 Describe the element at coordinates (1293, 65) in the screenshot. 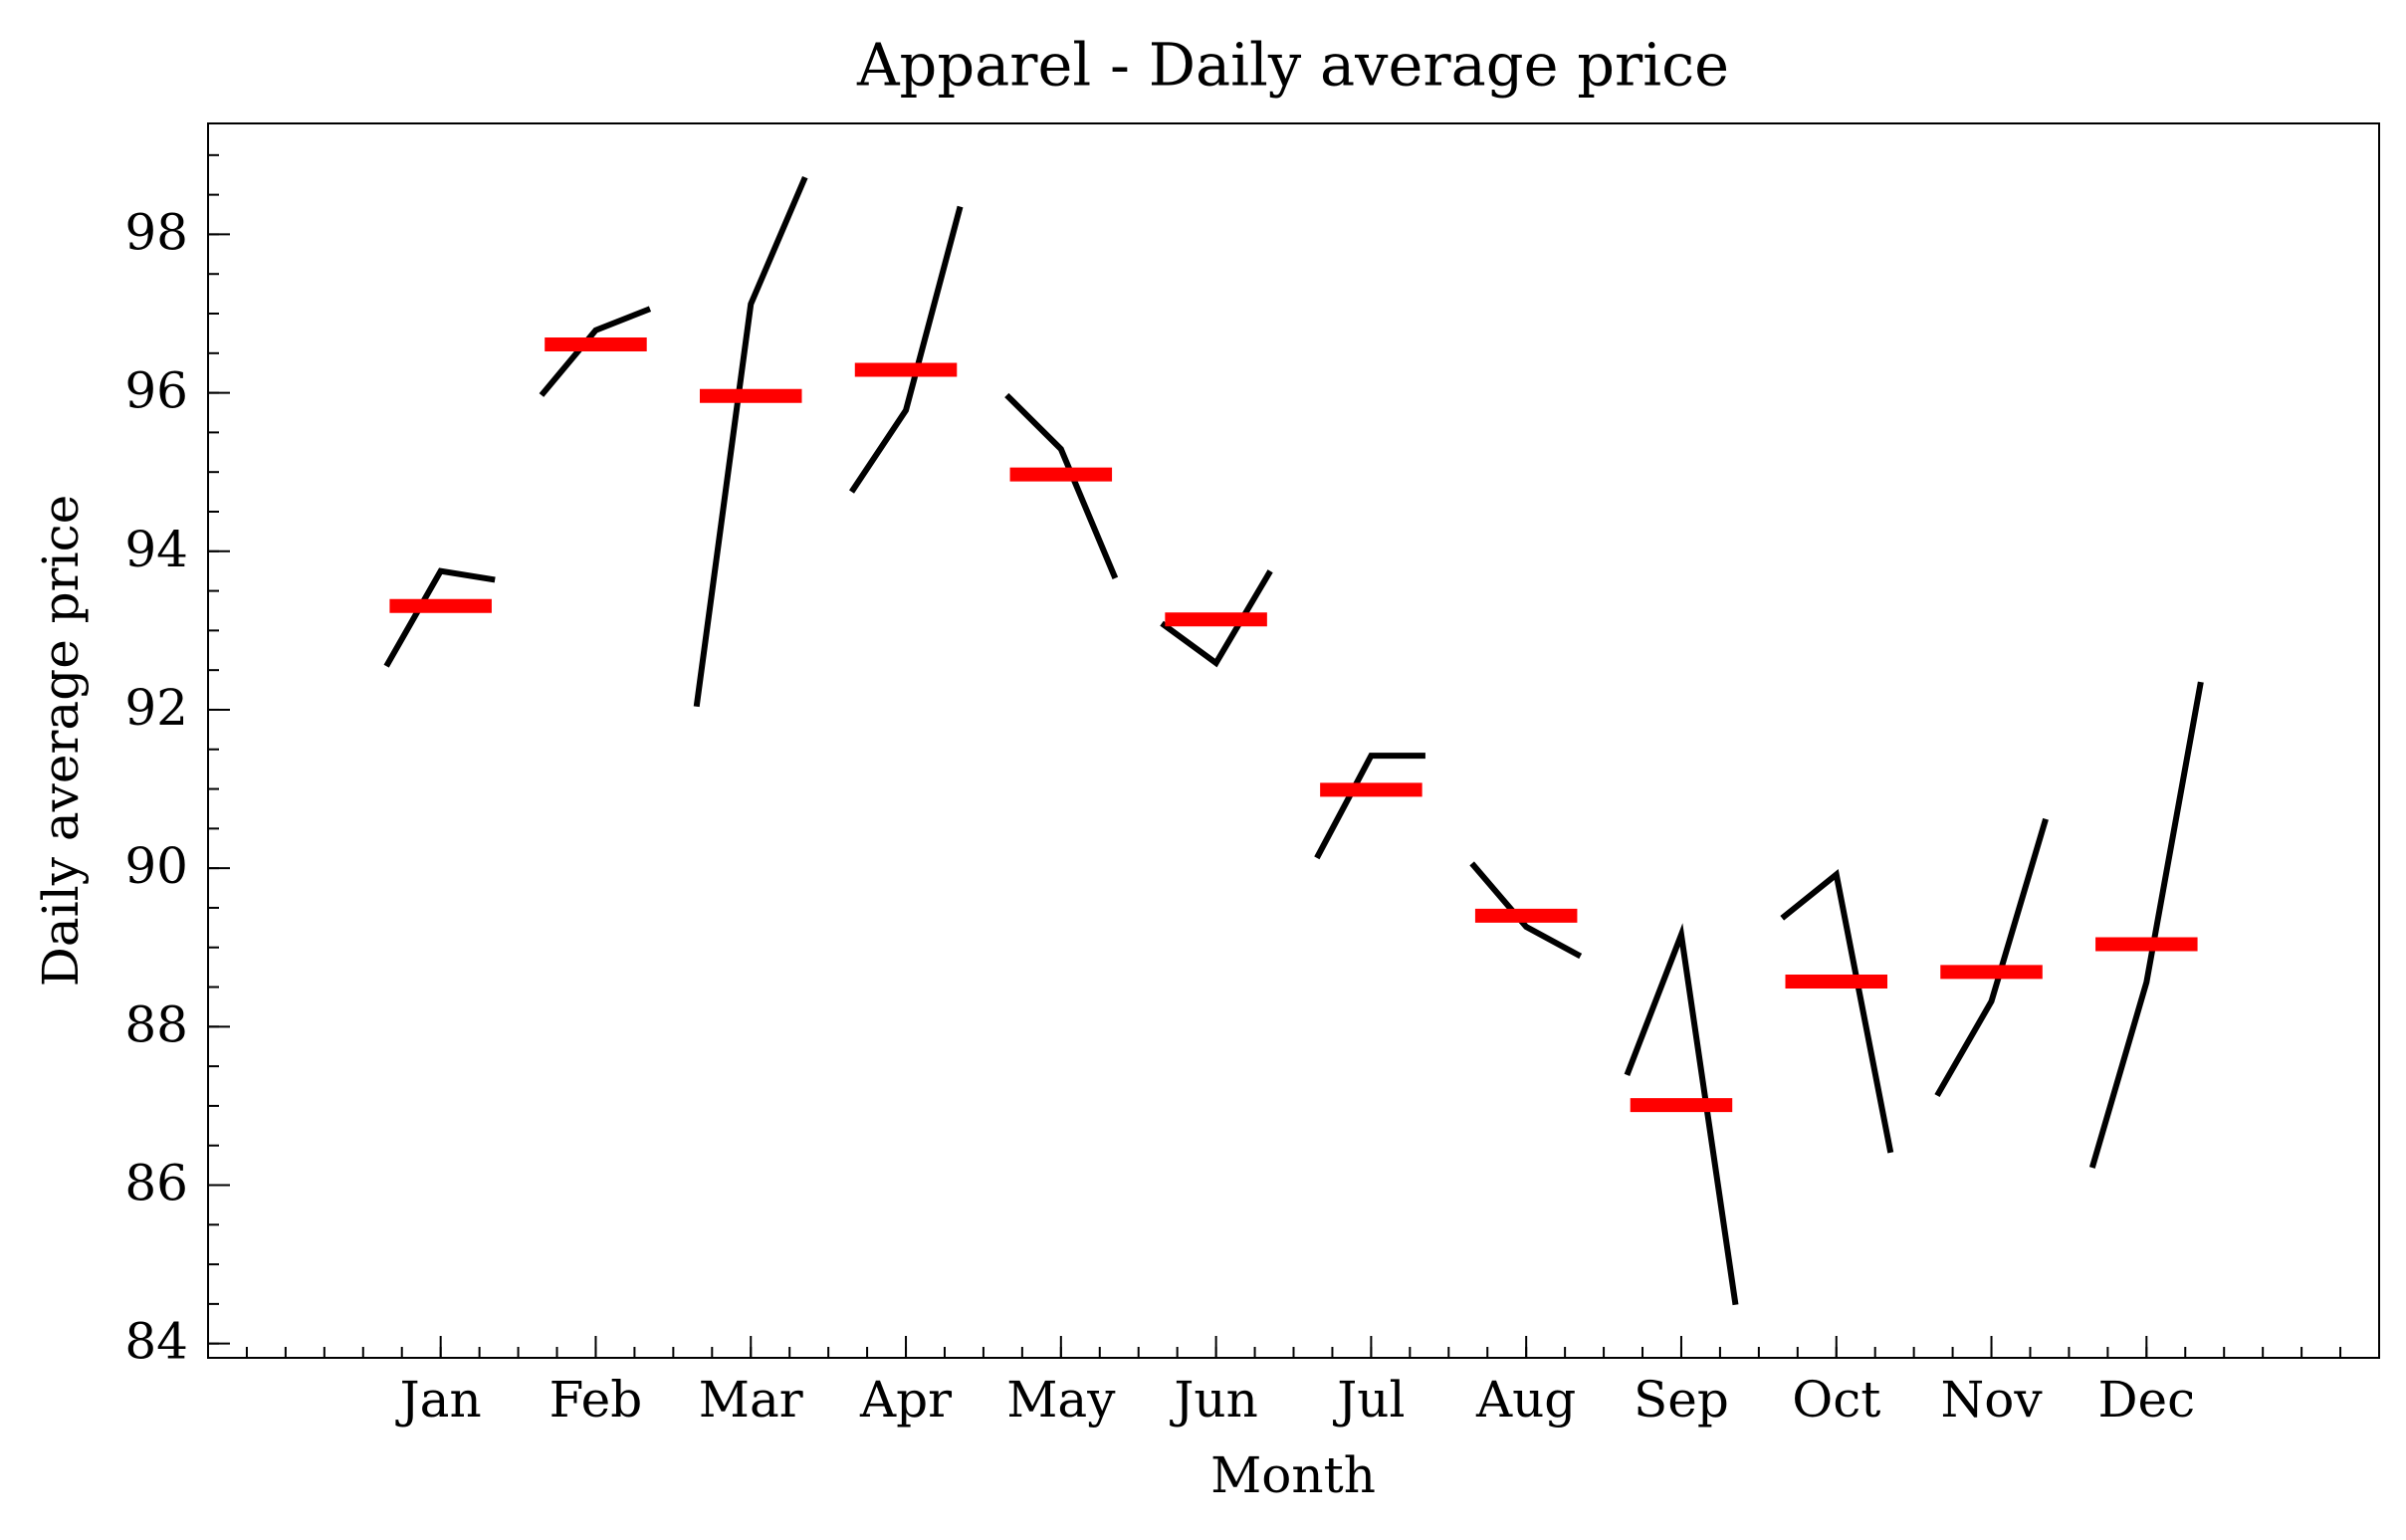

I see `chart-title: Apparel - Daily average price` at that location.